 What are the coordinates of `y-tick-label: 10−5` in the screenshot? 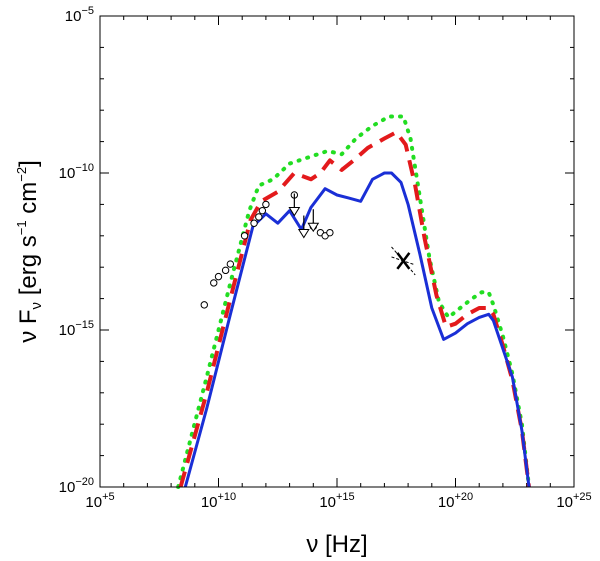 It's located at (79, 15).